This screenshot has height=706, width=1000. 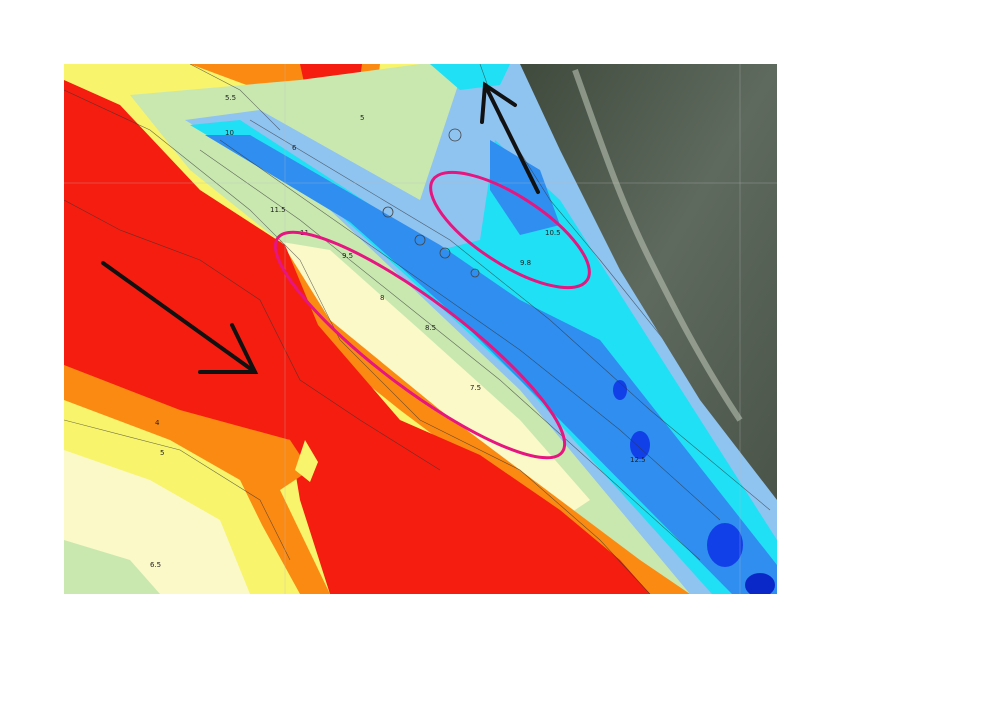 I want to click on contour-label: 10.5, so click(x=553, y=233).